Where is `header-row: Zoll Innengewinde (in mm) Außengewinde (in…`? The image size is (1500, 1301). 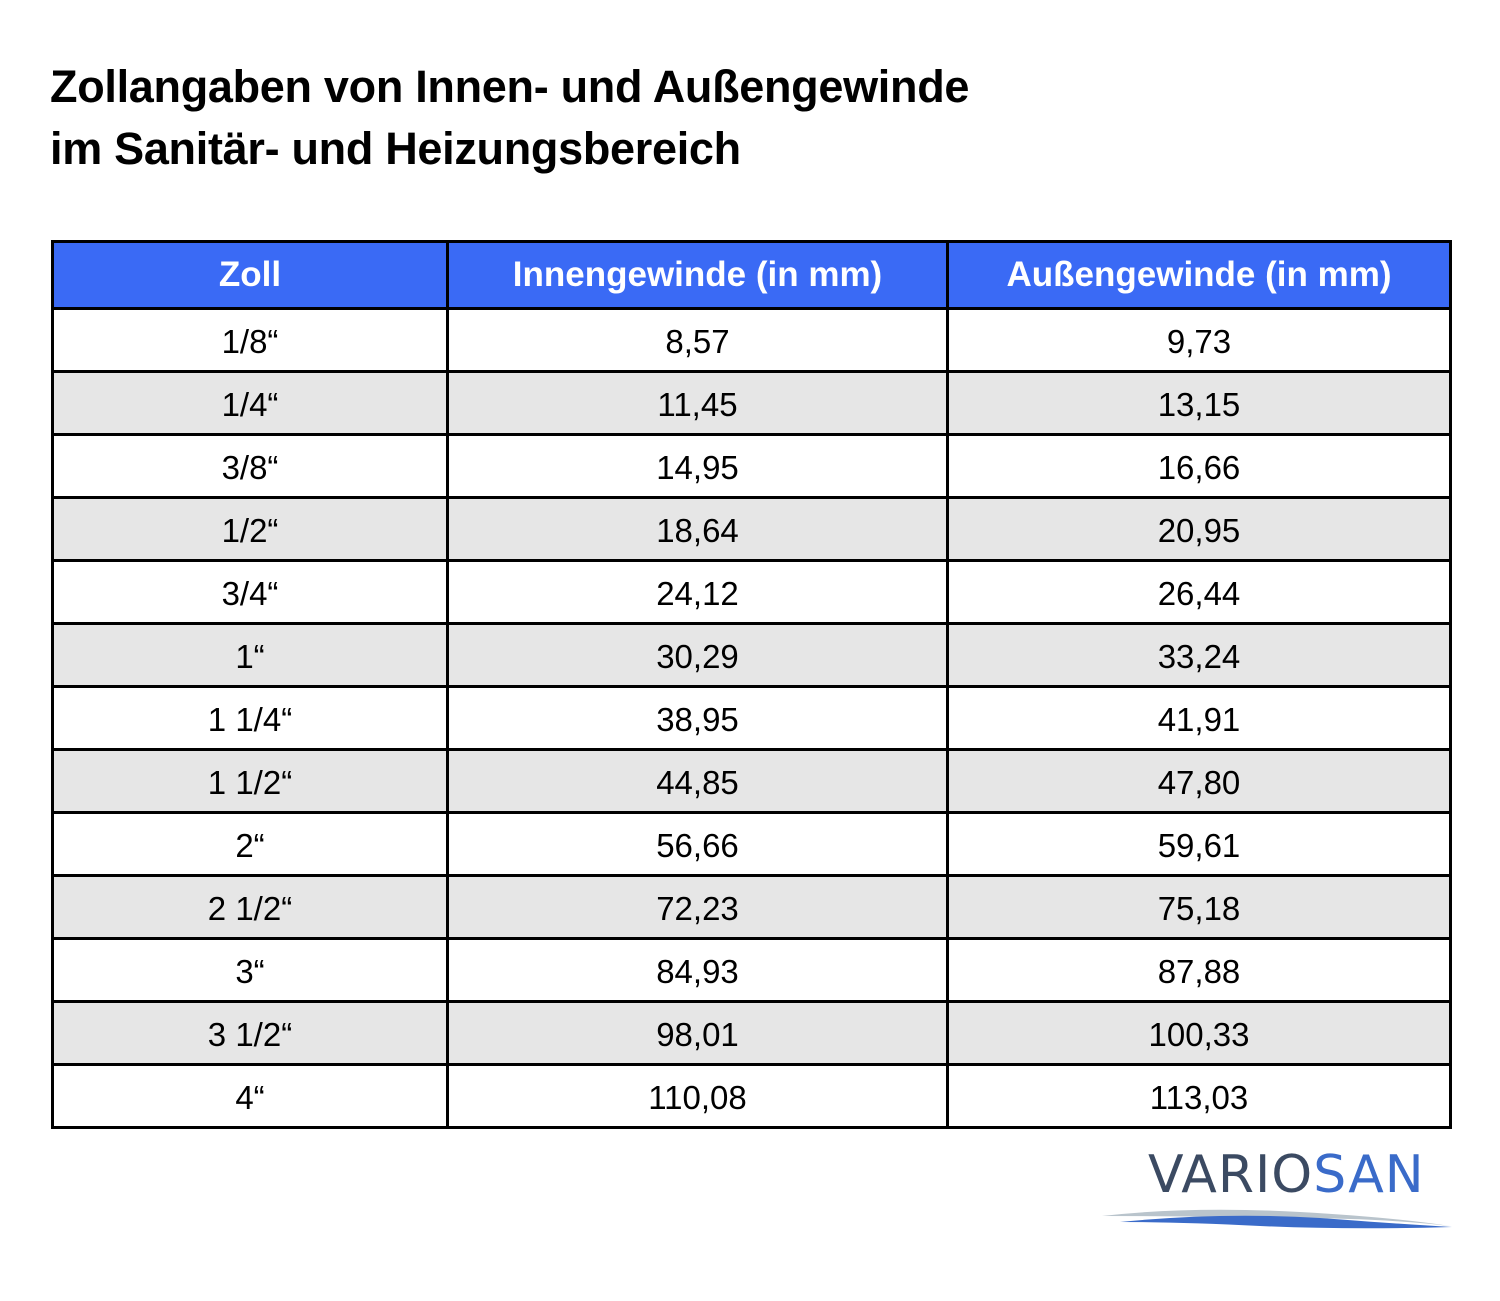 header-row: Zoll Innengewinde (in mm) Außengewinde (in… is located at coordinates (751, 275).